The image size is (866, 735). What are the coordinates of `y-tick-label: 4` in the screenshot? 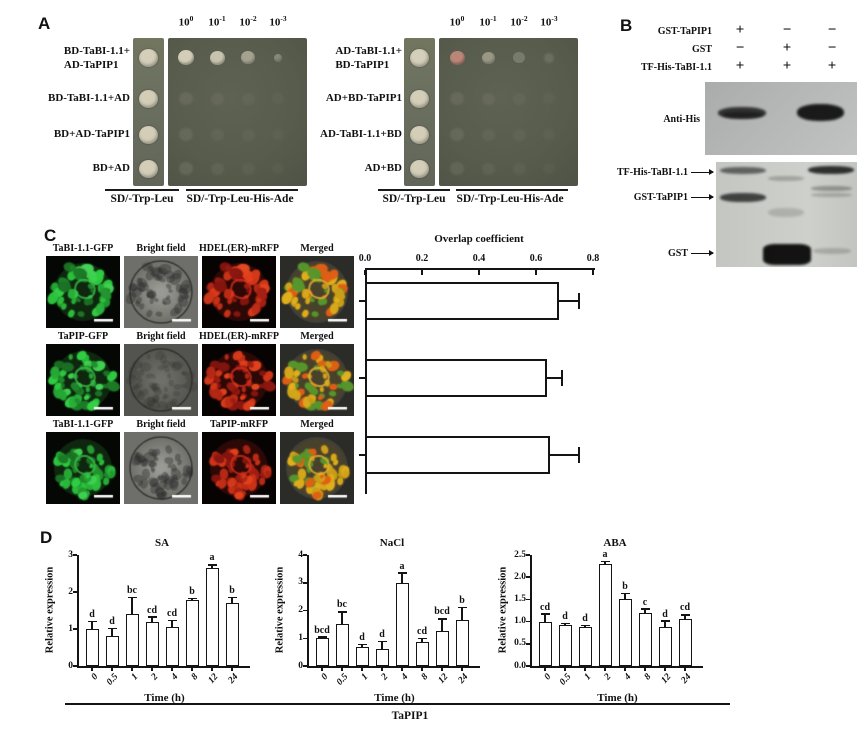 It's located at (300, 554).